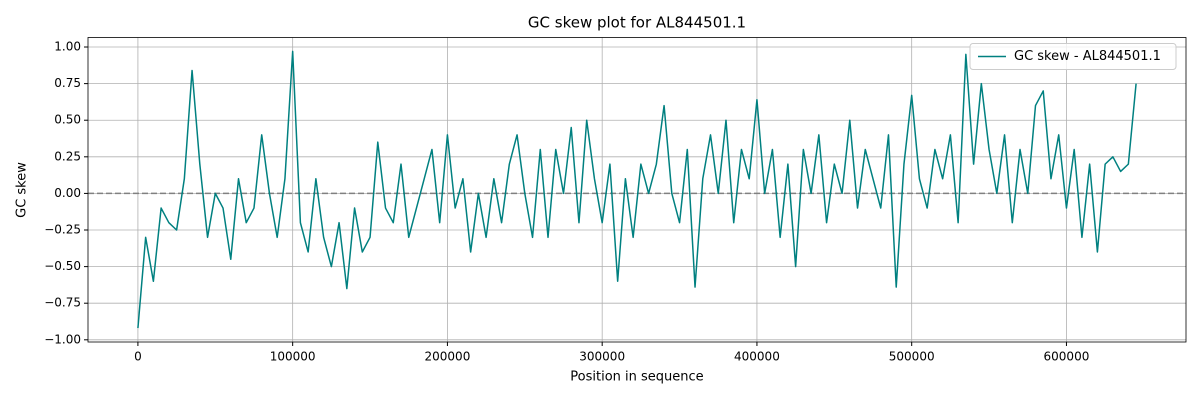  What do you see at coordinates (22, 190) in the screenshot?
I see `y-axis-label: GC skew` at bounding box center [22, 190].